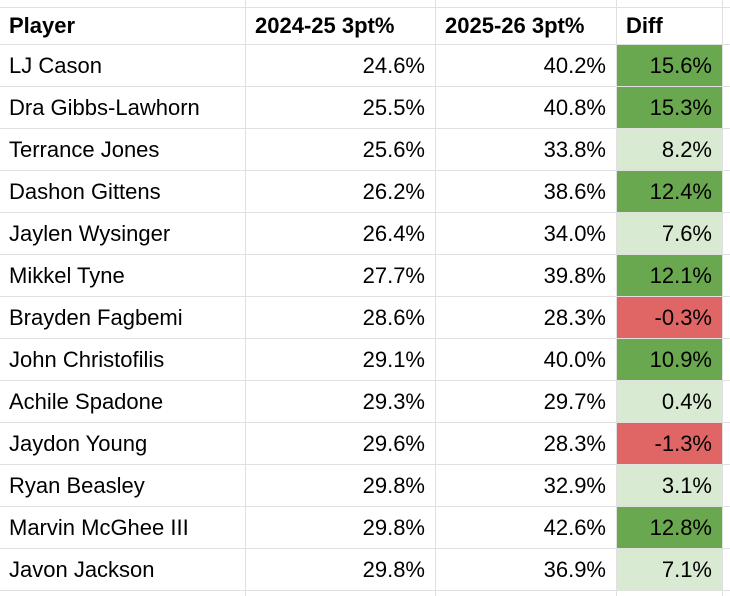  What do you see at coordinates (526, 234) in the screenshot?
I see `curr-season-pct-cell: 34.0%` at bounding box center [526, 234].